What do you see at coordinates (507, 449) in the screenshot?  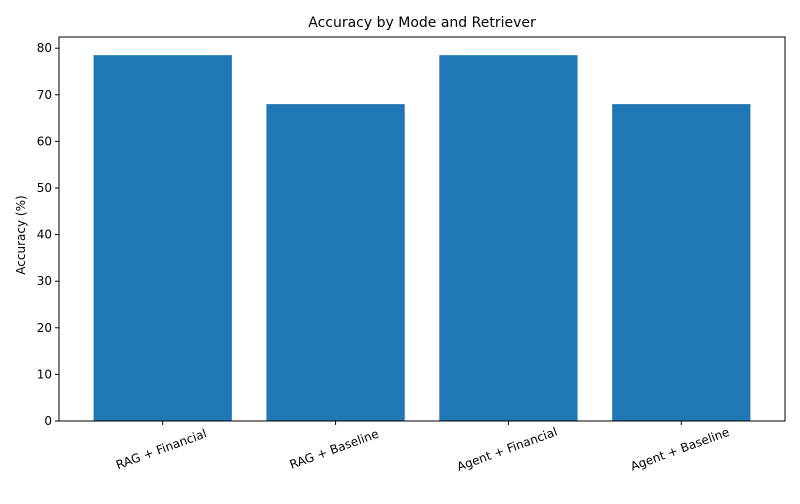 I see `x-tick-label-2: Agent + Financial` at bounding box center [507, 449].